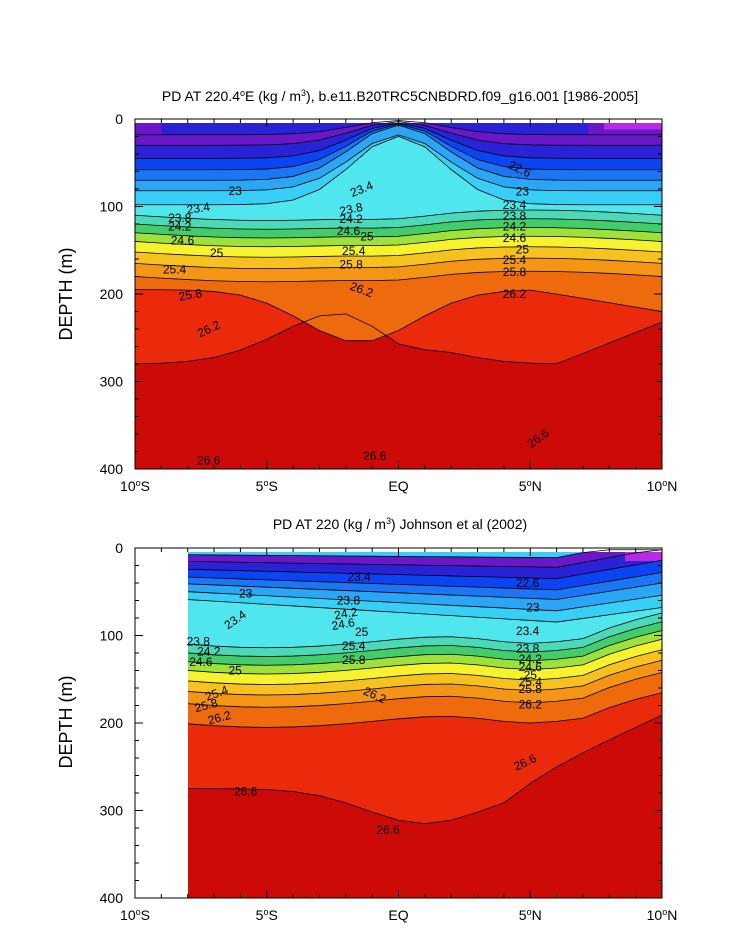 This screenshot has width=733, height=945. I want to click on contour-label-text: 26.2, so click(515, 294).